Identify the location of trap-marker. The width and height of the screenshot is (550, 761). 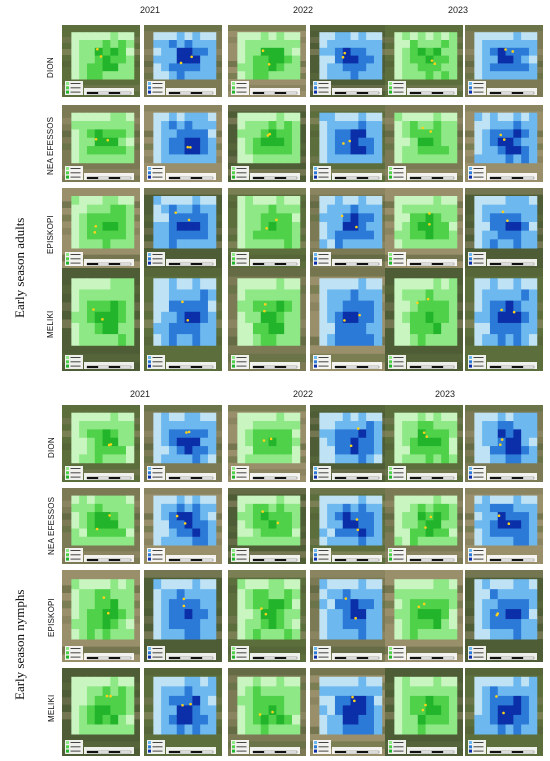
(423, 710).